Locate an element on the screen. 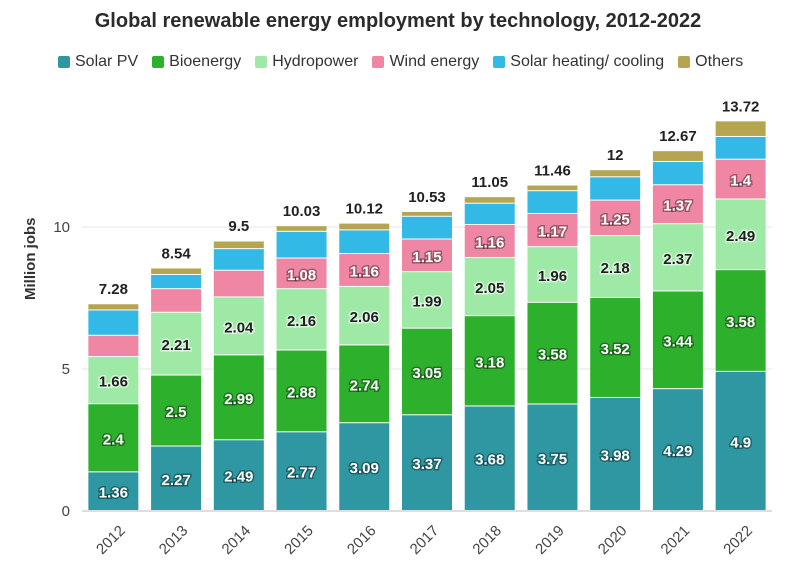 The width and height of the screenshot is (796, 575). data-label: 1.25 is located at coordinates (615, 219).